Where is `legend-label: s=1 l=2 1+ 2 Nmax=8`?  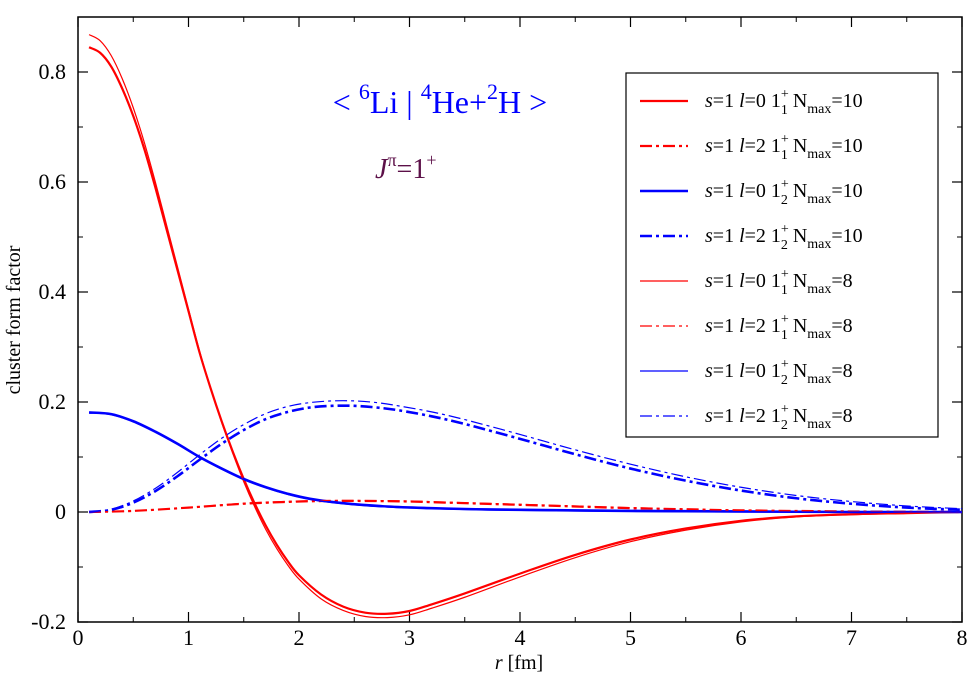
legend-label: s=1 l=2 1+ 2 Nmax=8 is located at coordinates (779, 417).